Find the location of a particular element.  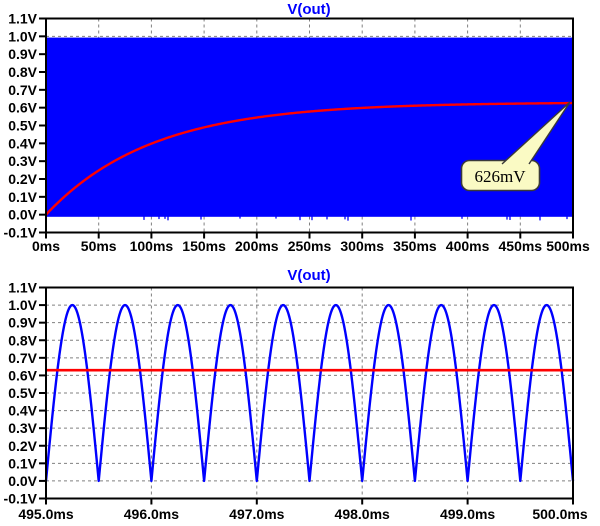

cursor-annotation-box is located at coordinates (500, 175).